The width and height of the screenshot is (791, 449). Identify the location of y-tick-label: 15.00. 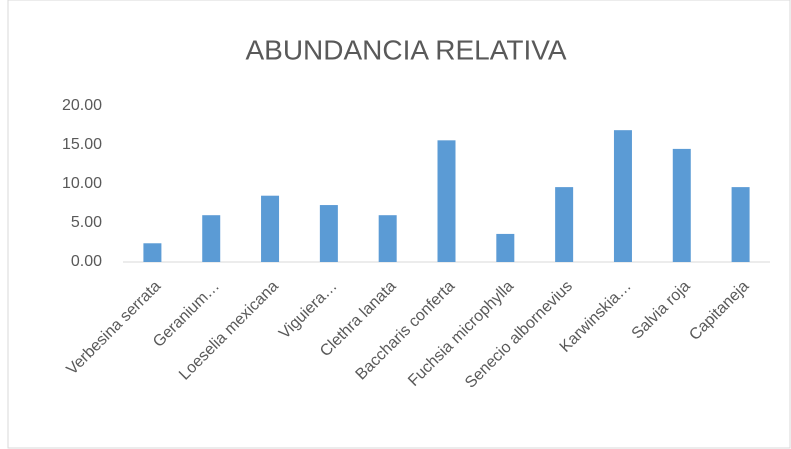
(82, 144).